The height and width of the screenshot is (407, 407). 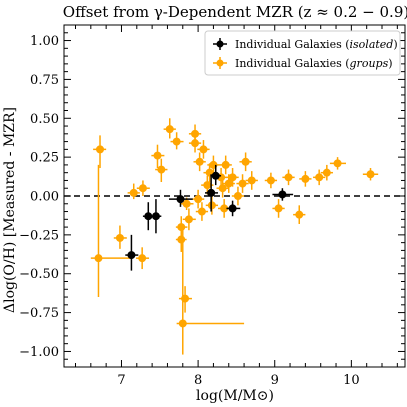 What do you see at coordinates (275, 380) in the screenshot?
I see `x-tick-label: 9` at bounding box center [275, 380].